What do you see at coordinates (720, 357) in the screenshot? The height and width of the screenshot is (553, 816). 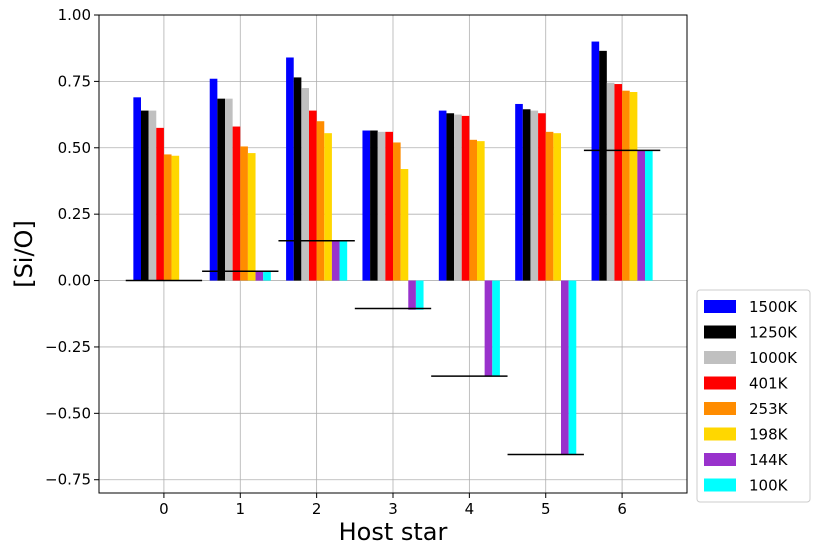 I see `legend-swatch-1000K` at bounding box center [720, 357].